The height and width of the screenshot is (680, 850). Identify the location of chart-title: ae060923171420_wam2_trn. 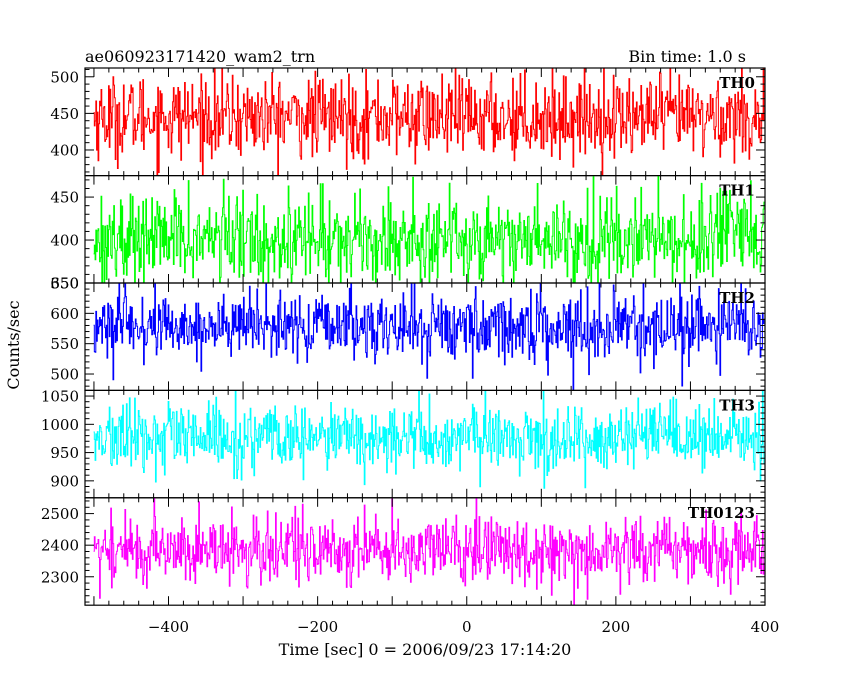
(200, 56).